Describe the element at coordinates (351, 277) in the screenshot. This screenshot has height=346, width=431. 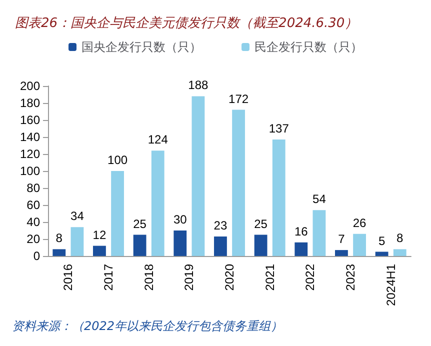
I see `x-tick-label: 2023` at that location.